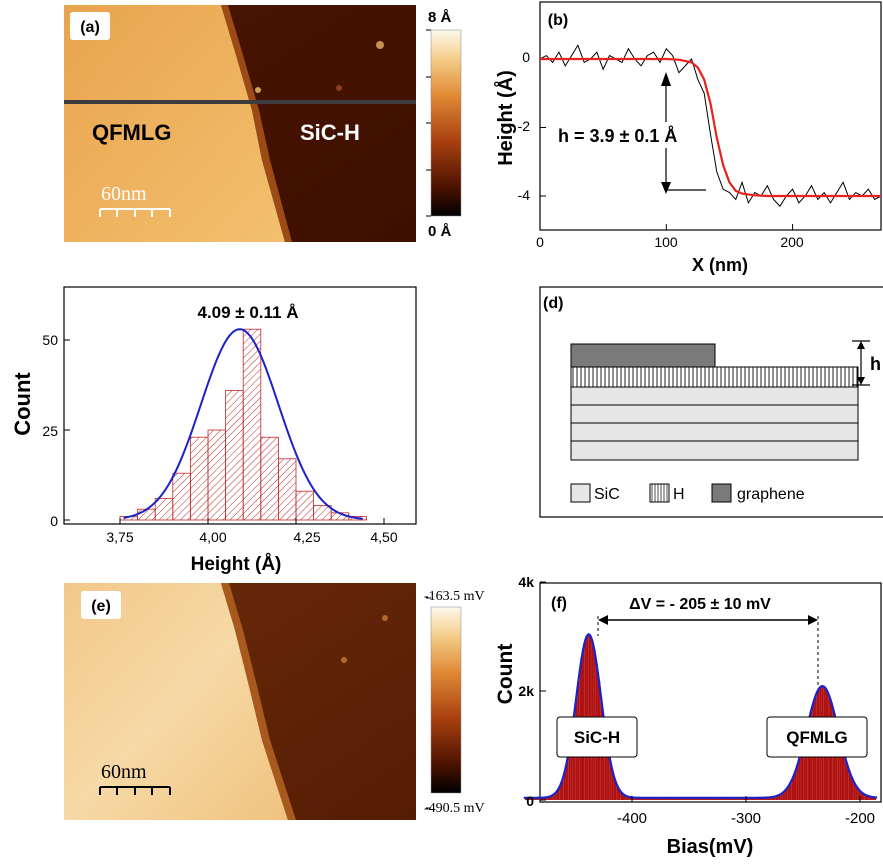 This screenshot has height=865, width=883. What do you see at coordinates (679, 494) in the screenshot?
I see `legend-label: H` at bounding box center [679, 494].